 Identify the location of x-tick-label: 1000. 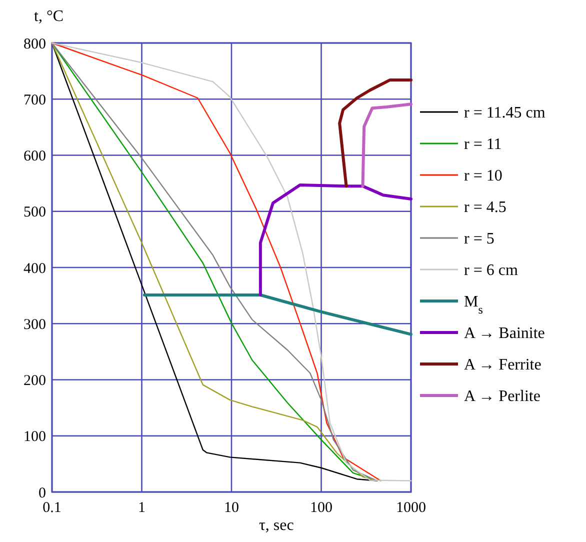
(411, 508).